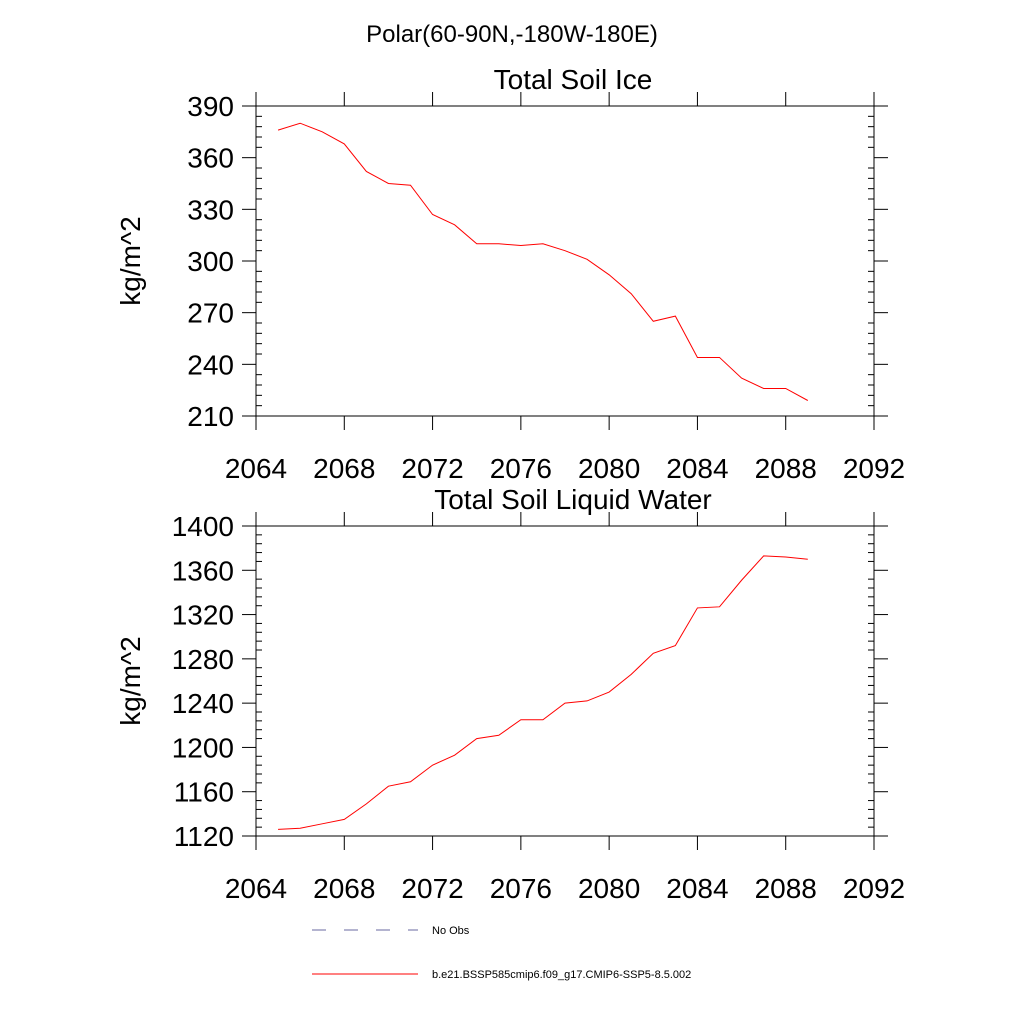  What do you see at coordinates (203, 526) in the screenshot?
I see `y-tick-label: 1400` at bounding box center [203, 526].